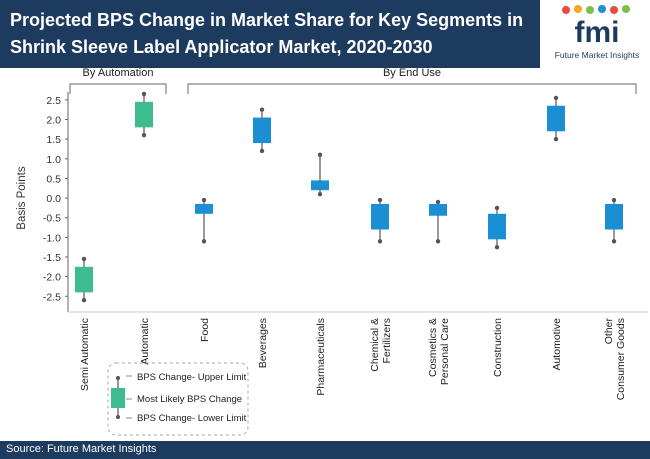 Image resolution: width=650 pixels, height=459 pixels. What do you see at coordinates (53, 121) in the screenshot?
I see `y-tick-label: 2.0` at bounding box center [53, 121].